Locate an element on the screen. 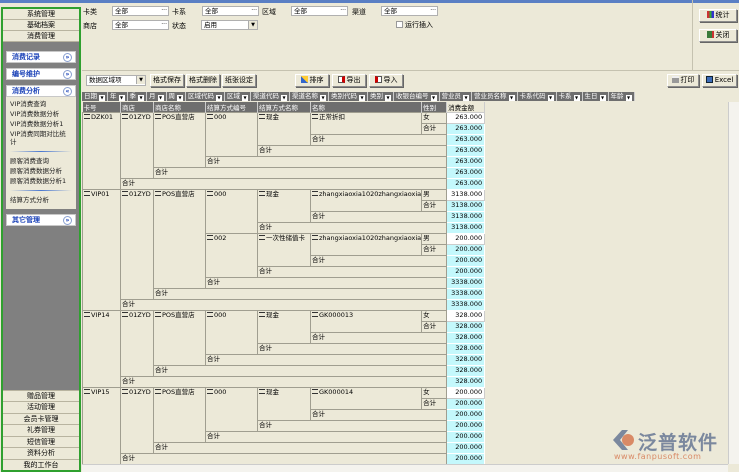 The width and height of the screenshot is (739, 472). field-chip: 营业员 ▼ is located at coordinates (455, 96).